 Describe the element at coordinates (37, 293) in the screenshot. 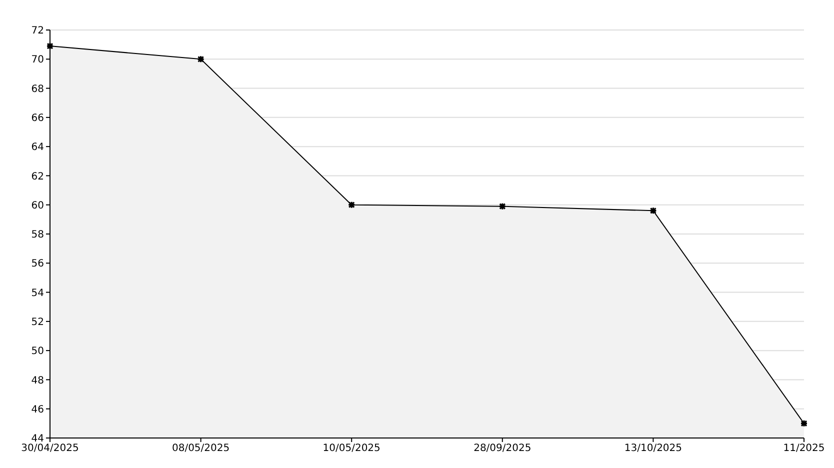

I see `y-tick-label: 54` at that location.